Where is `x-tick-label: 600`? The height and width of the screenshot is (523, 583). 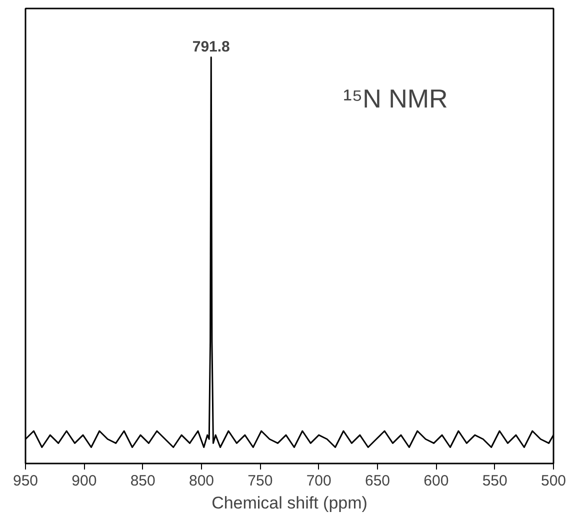
x-tick-label: 600 is located at coordinates (436, 481).